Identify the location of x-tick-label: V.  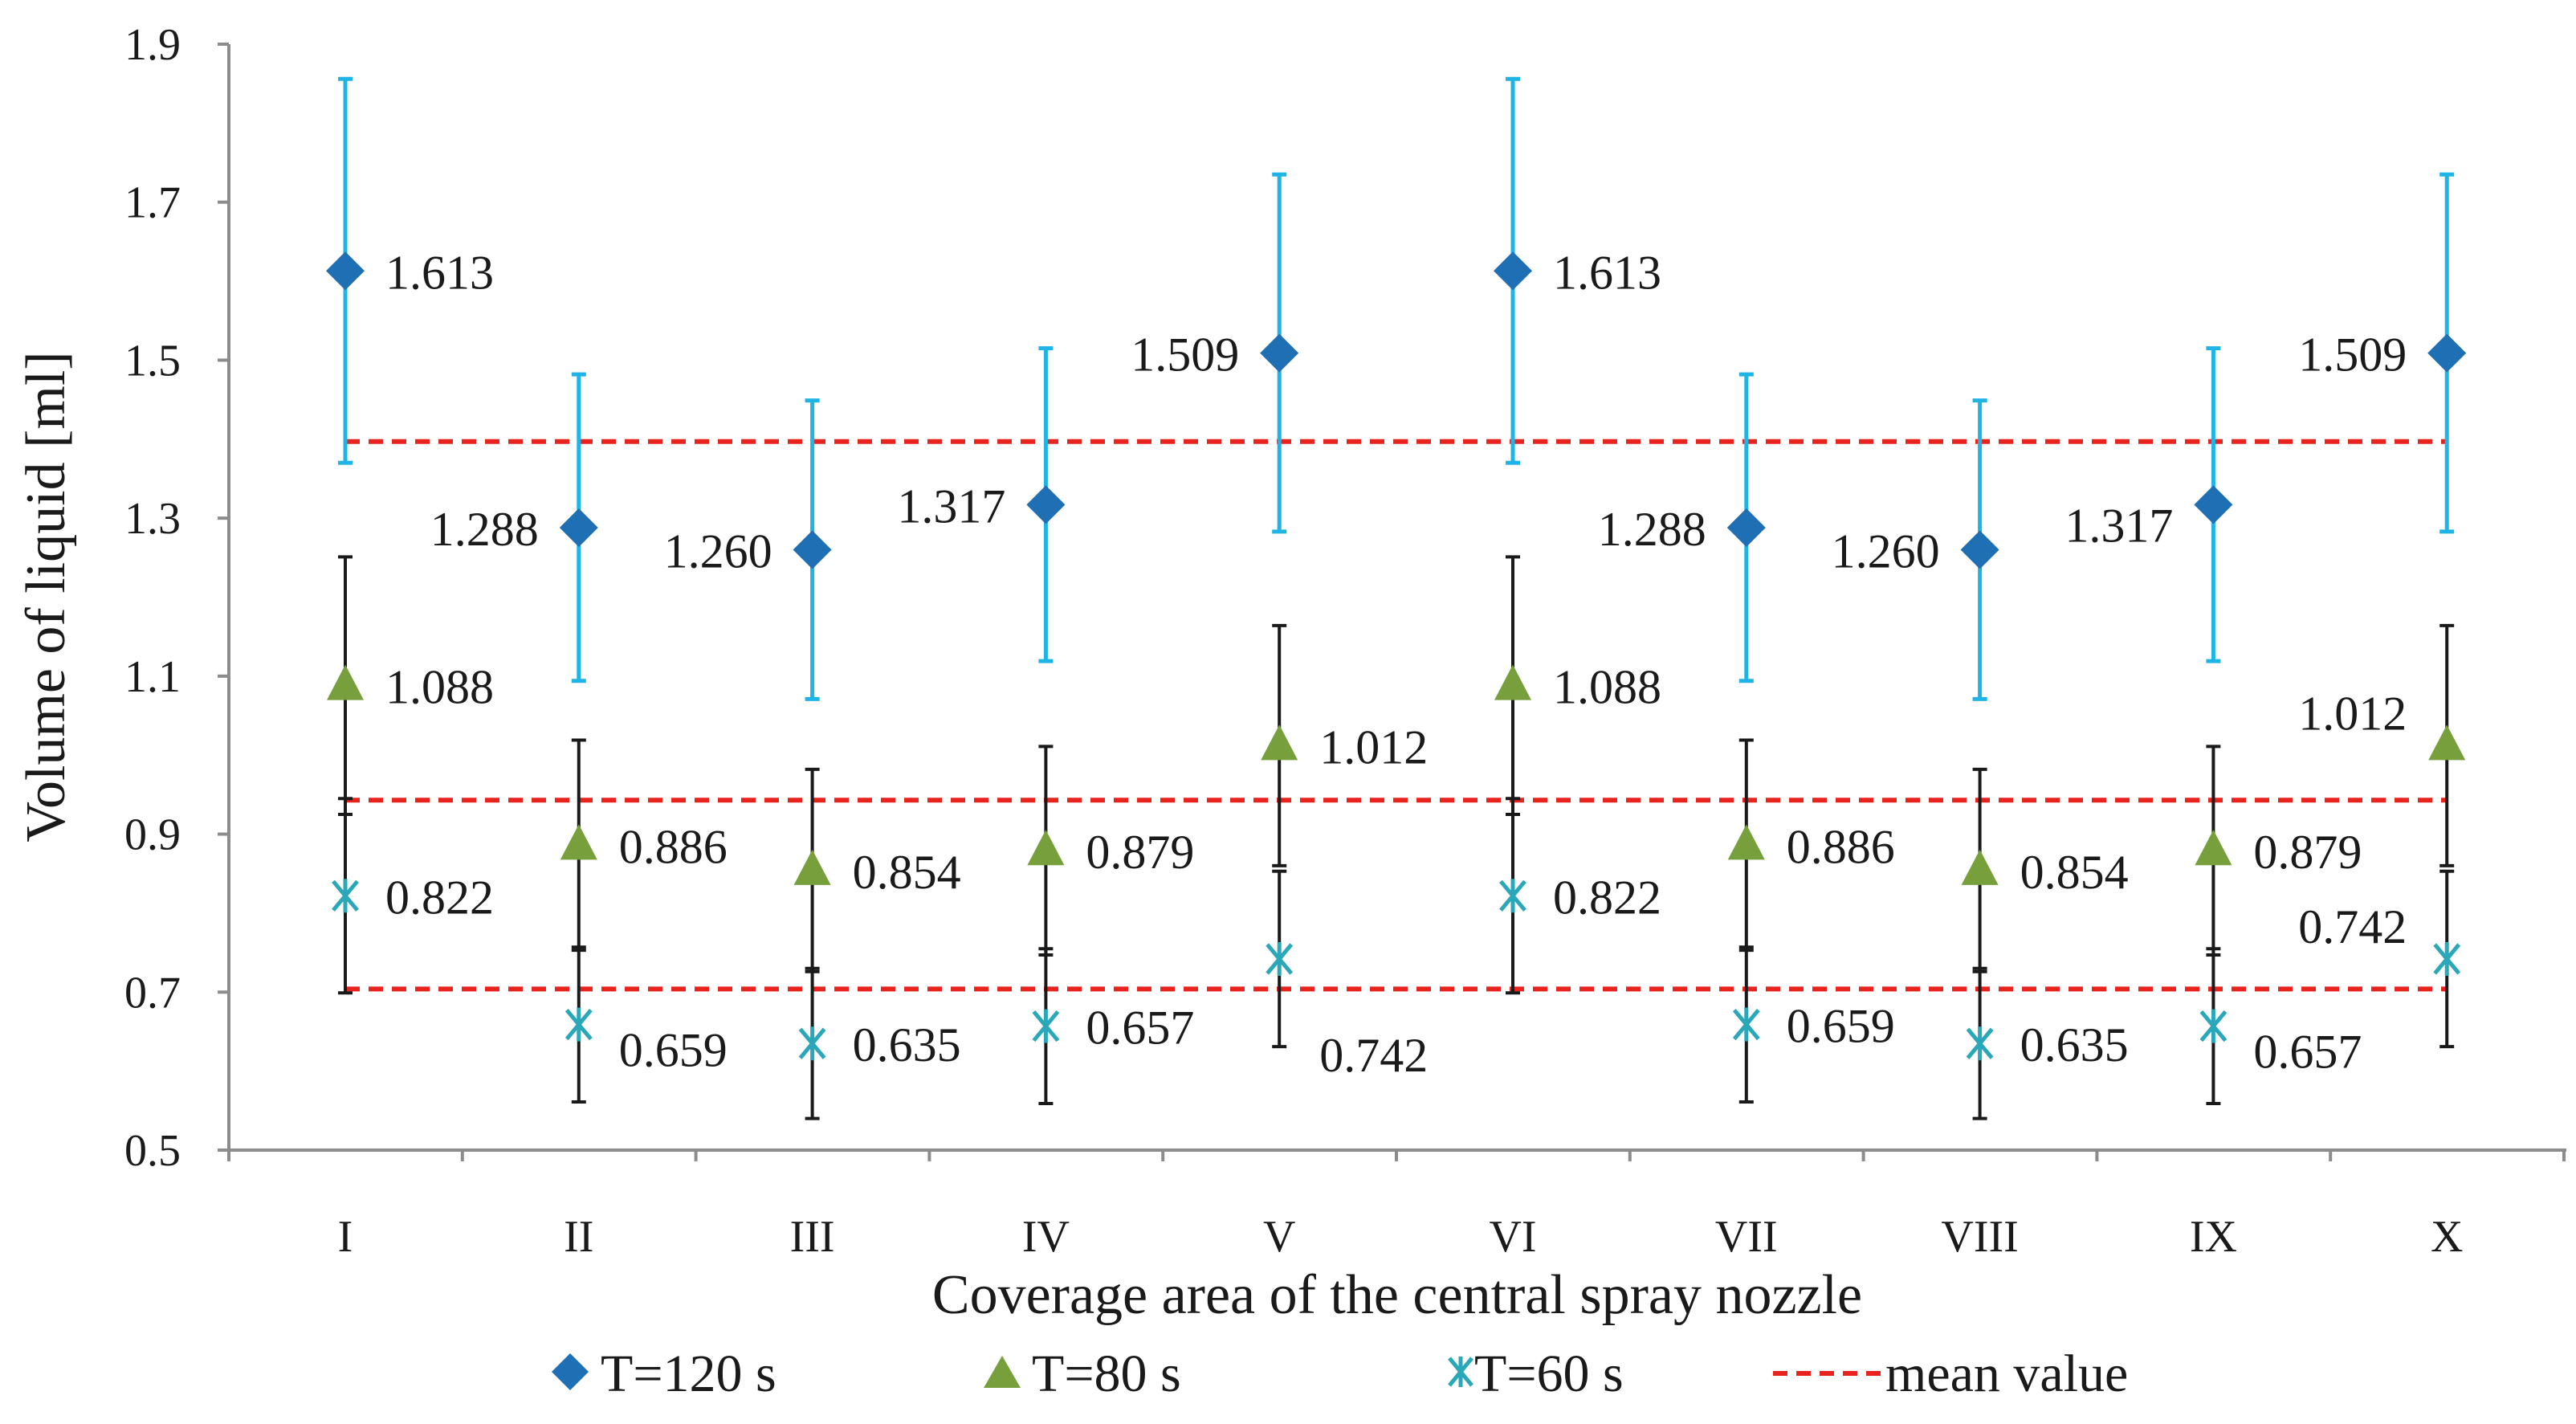
(1279, 1237).